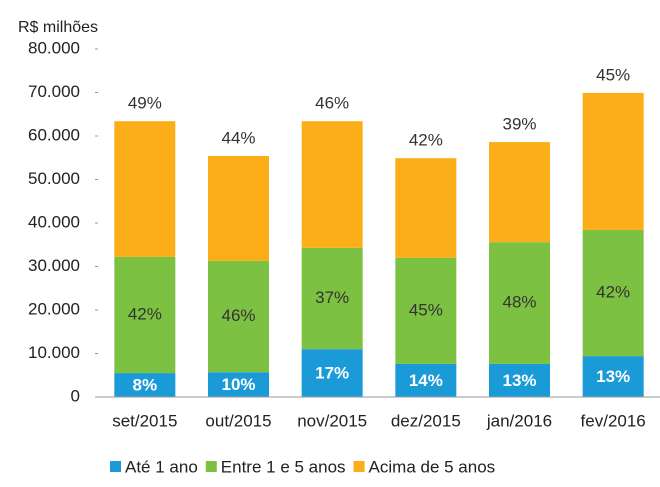 The height and width of the screenshot is (487, 660). Describe the element at coordinates (432, 466) in the screenshot. I see `legend-label: Acima de 5 anos` at that location.